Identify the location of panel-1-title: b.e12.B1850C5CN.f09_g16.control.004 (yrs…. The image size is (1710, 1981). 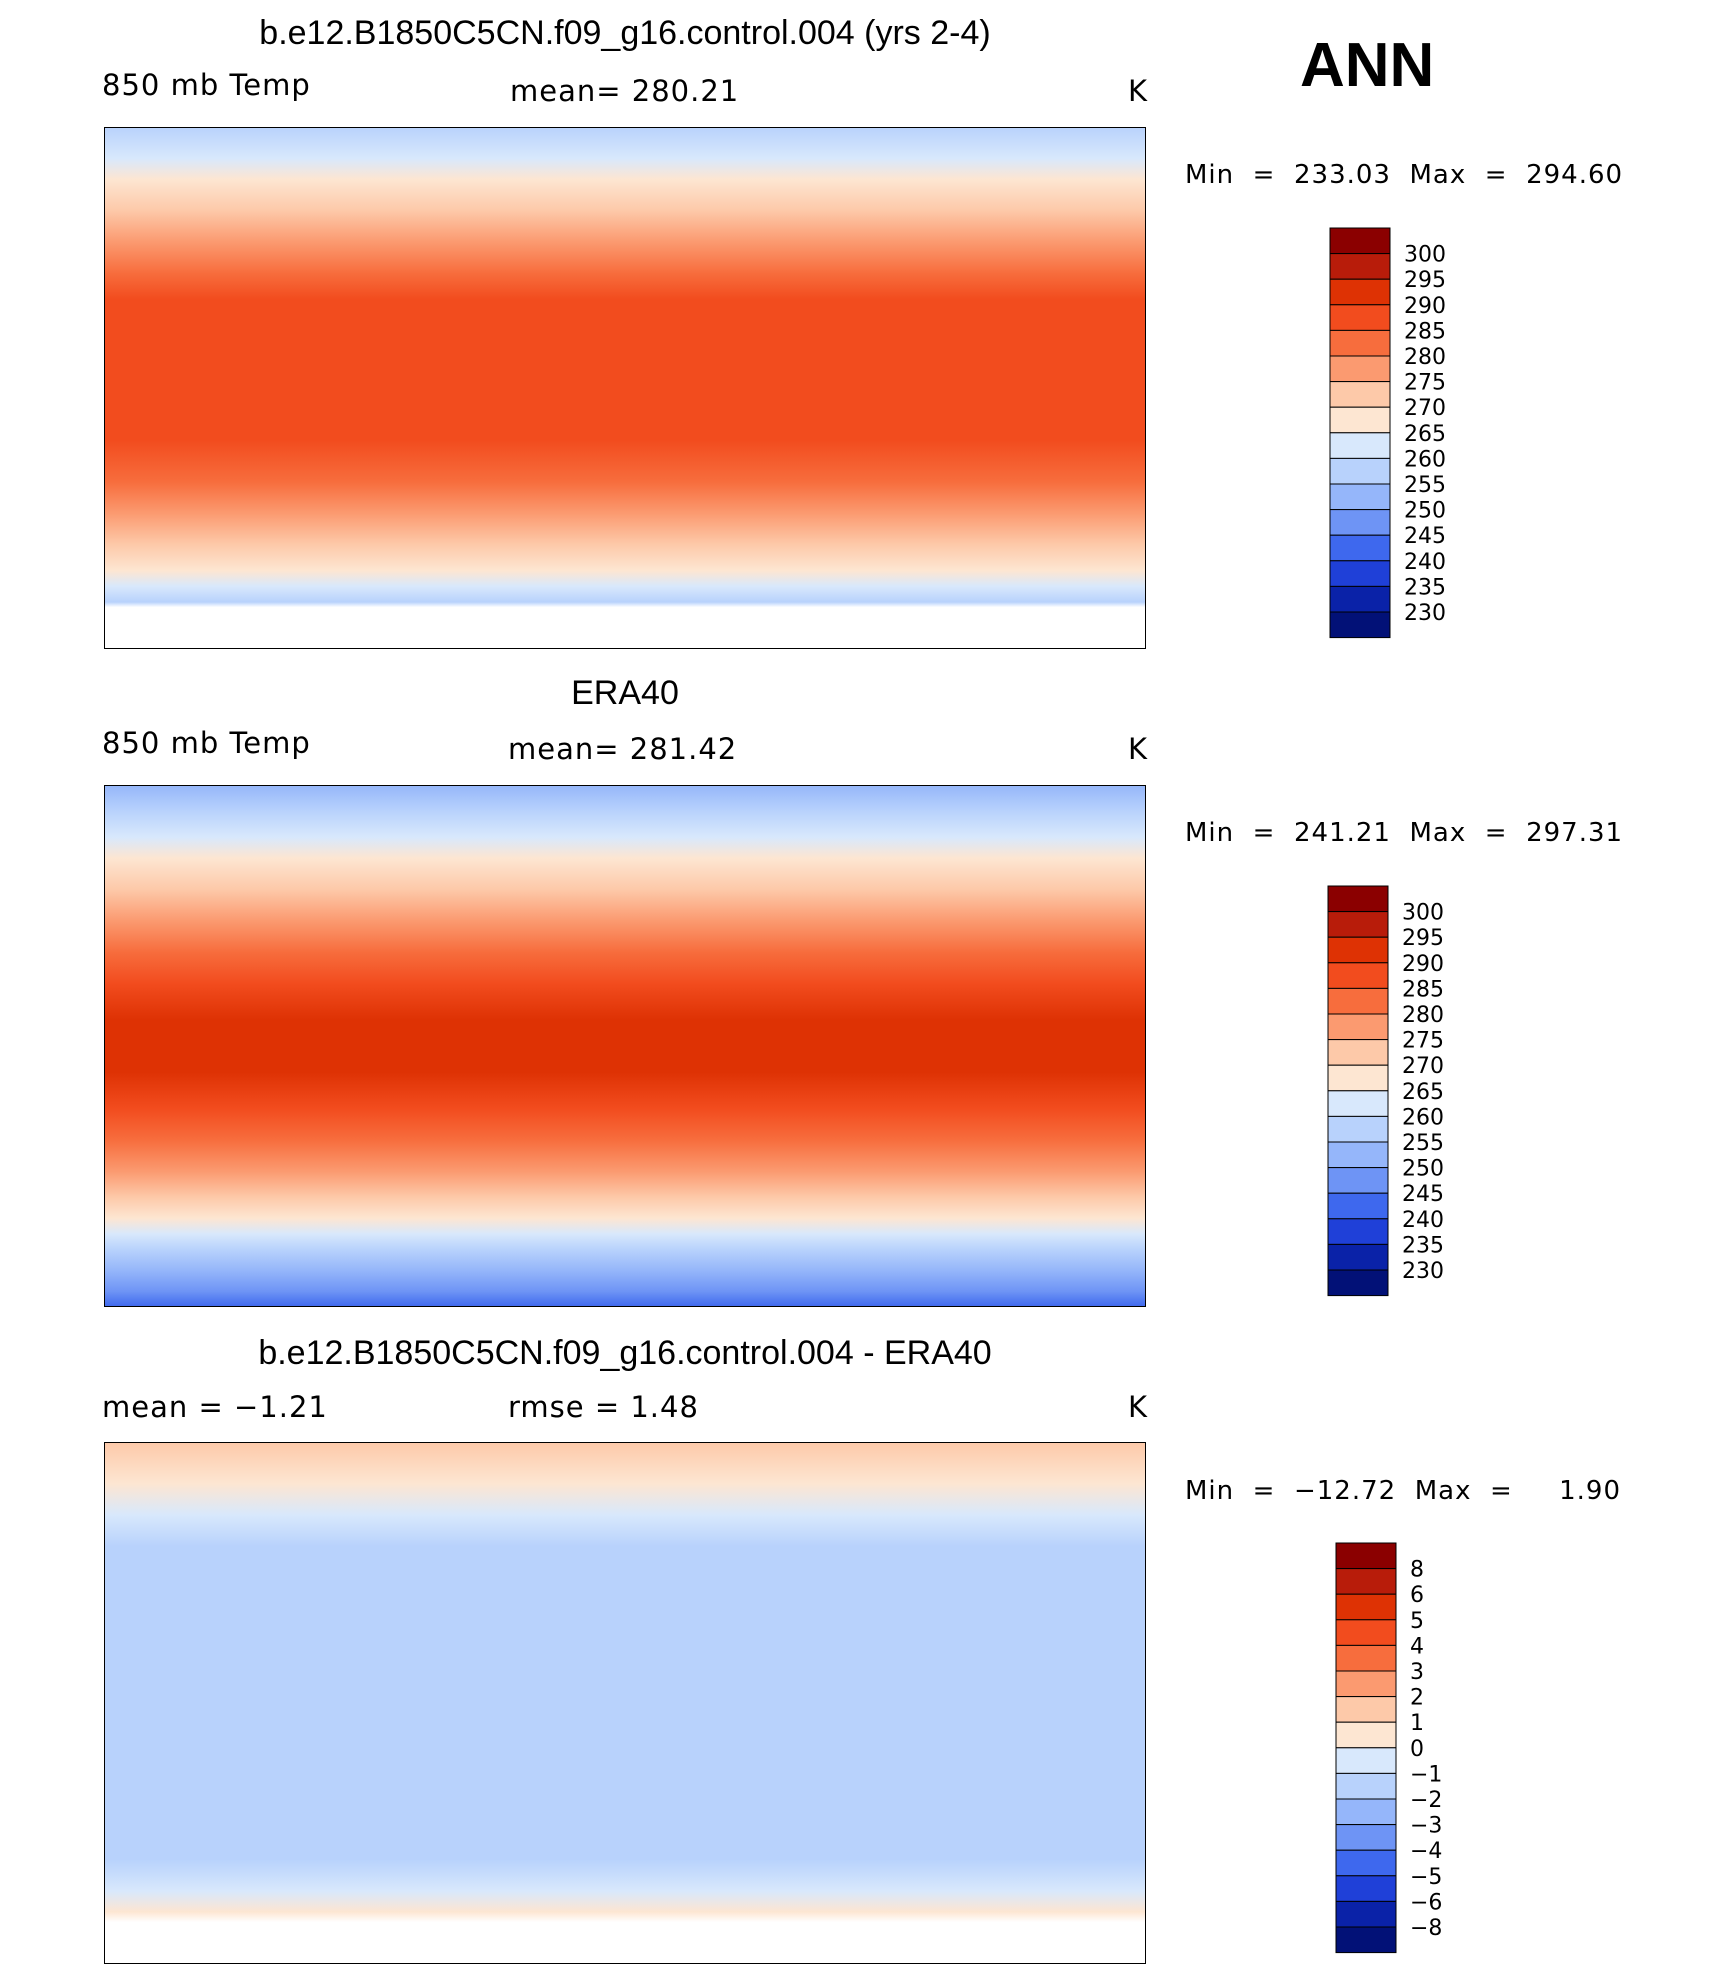
(625, 33).